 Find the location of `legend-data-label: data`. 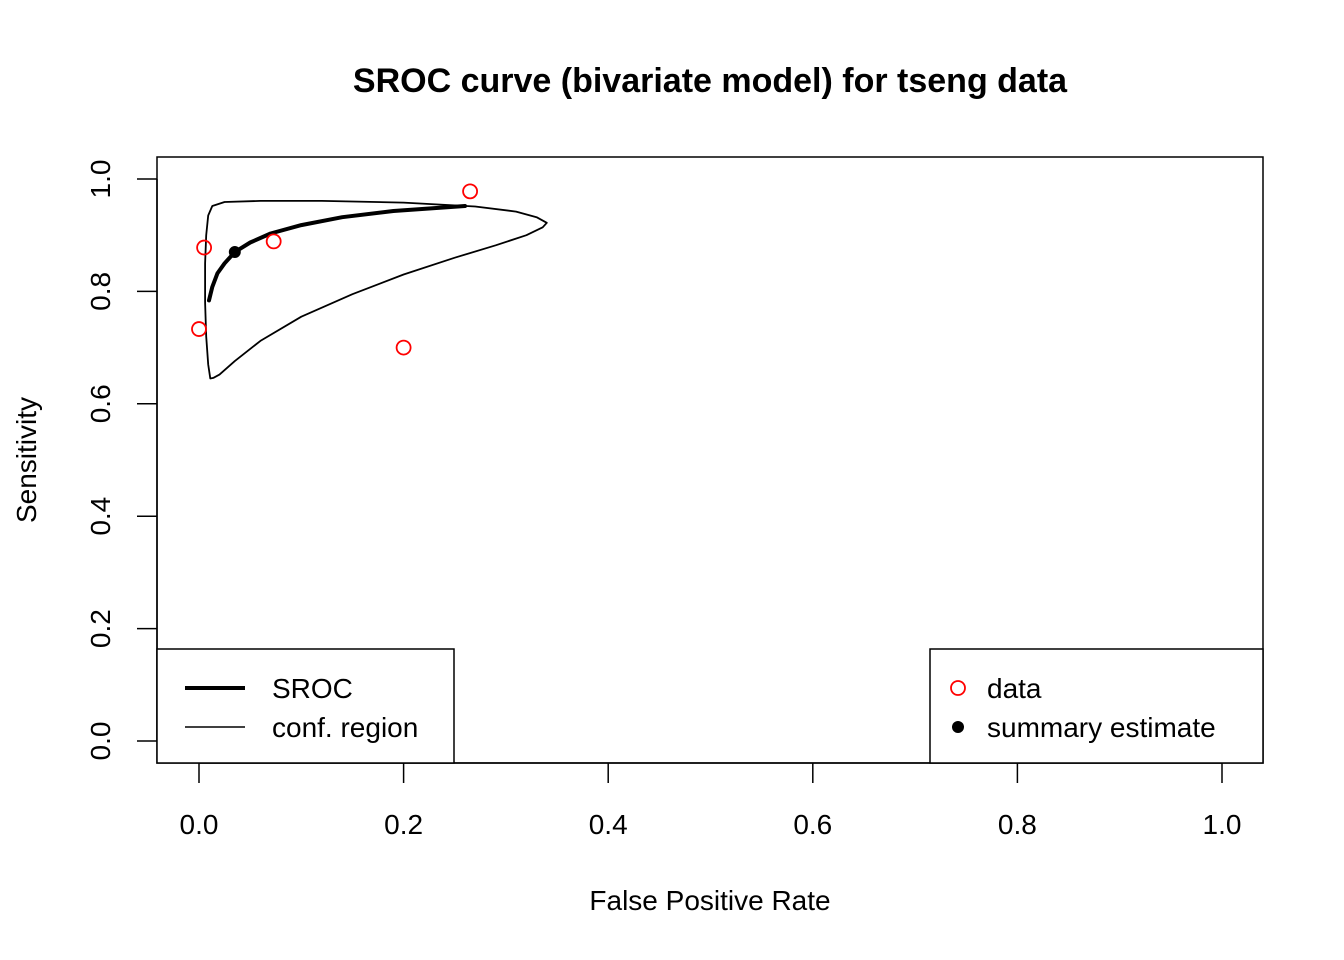

legend-data-label: data is located at coordinates (1014, 688).